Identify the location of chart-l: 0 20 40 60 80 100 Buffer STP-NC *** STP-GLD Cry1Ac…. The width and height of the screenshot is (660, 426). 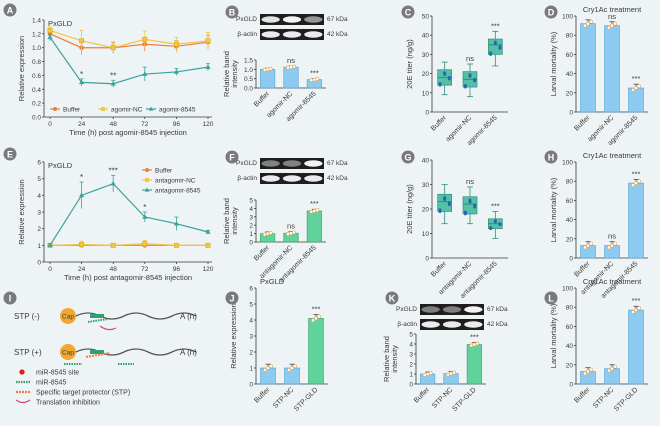
(598, 345).